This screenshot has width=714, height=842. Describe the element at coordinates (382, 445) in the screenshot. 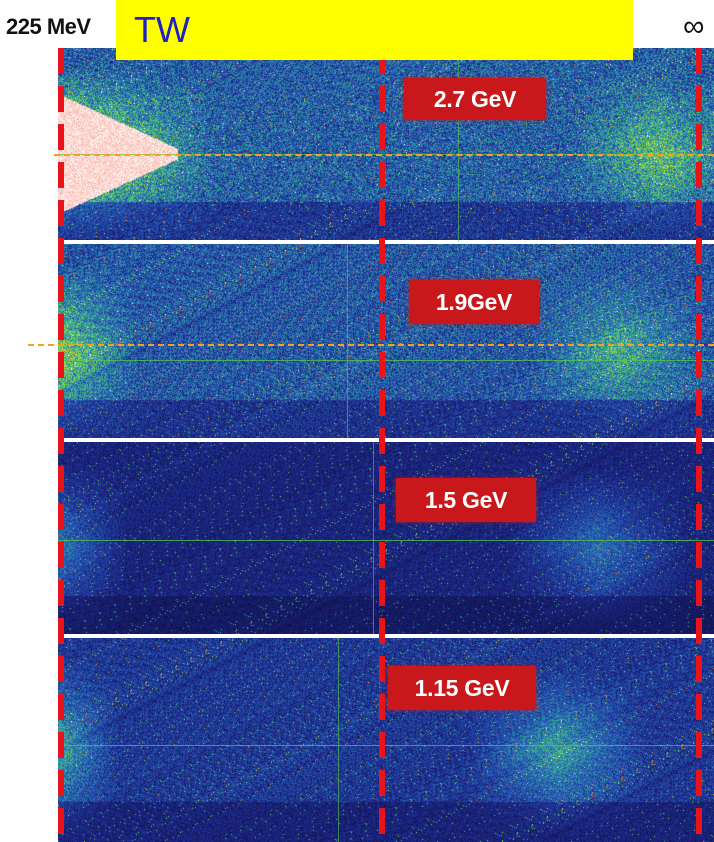

I see `red-dashed-line-center` at that location.